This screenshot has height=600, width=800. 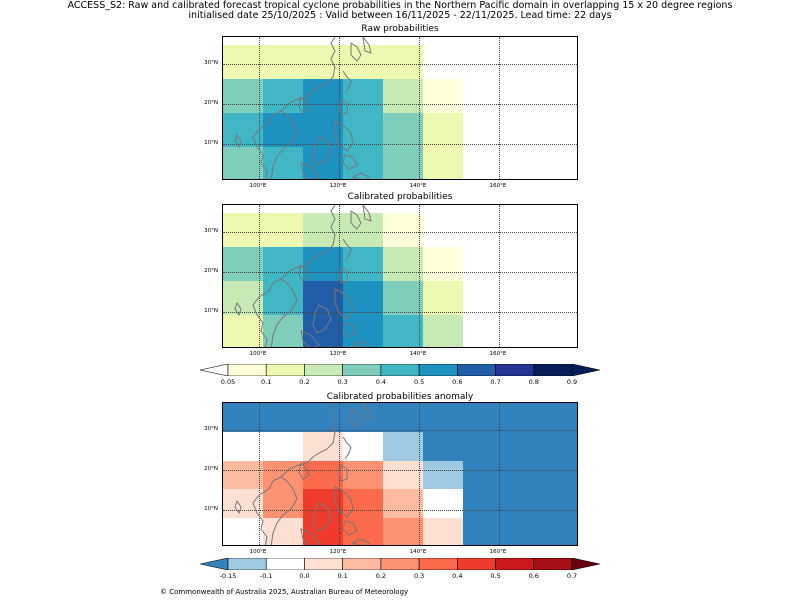 What do you see at coordinates (418, 186) in the screenshot?
I see `lon-label-140e: 140°E` at bounding box center [418, 186].